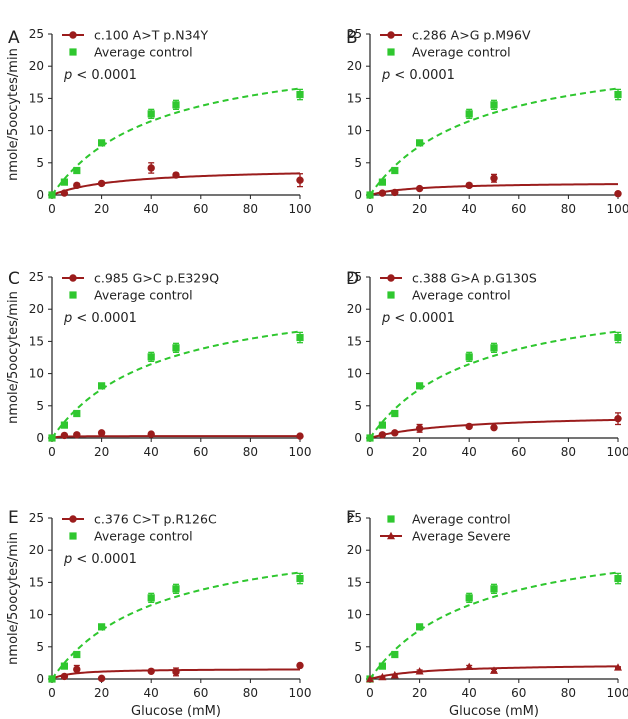  I want to click on legend-label: Average control, so click(461, 295).